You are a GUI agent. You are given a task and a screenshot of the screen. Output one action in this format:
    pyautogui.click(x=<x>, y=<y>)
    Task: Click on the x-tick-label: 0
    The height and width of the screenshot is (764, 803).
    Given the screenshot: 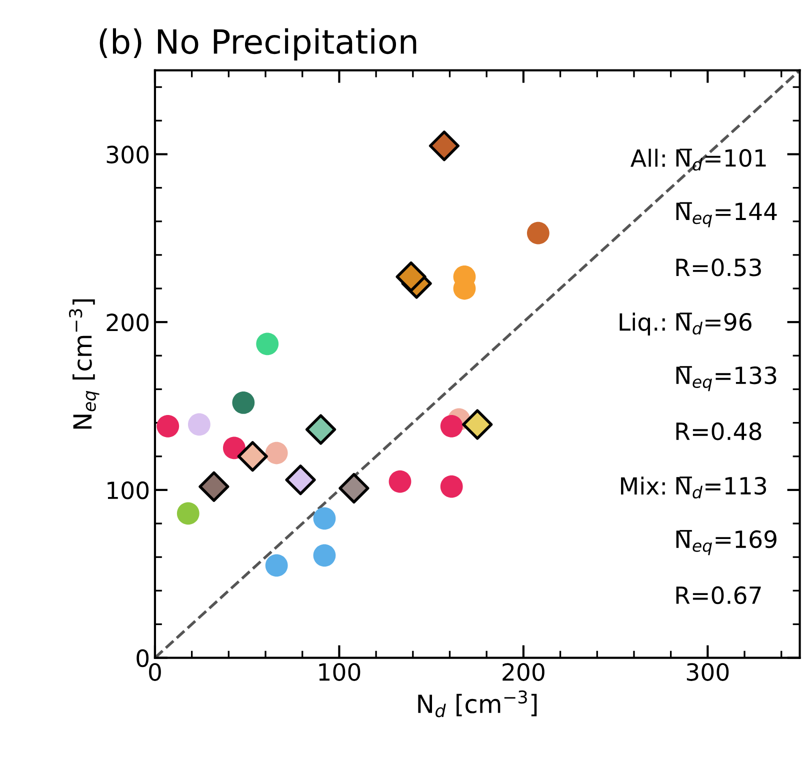 What is the action you would take?
    pyautogui.click(x=155, y=672)
    